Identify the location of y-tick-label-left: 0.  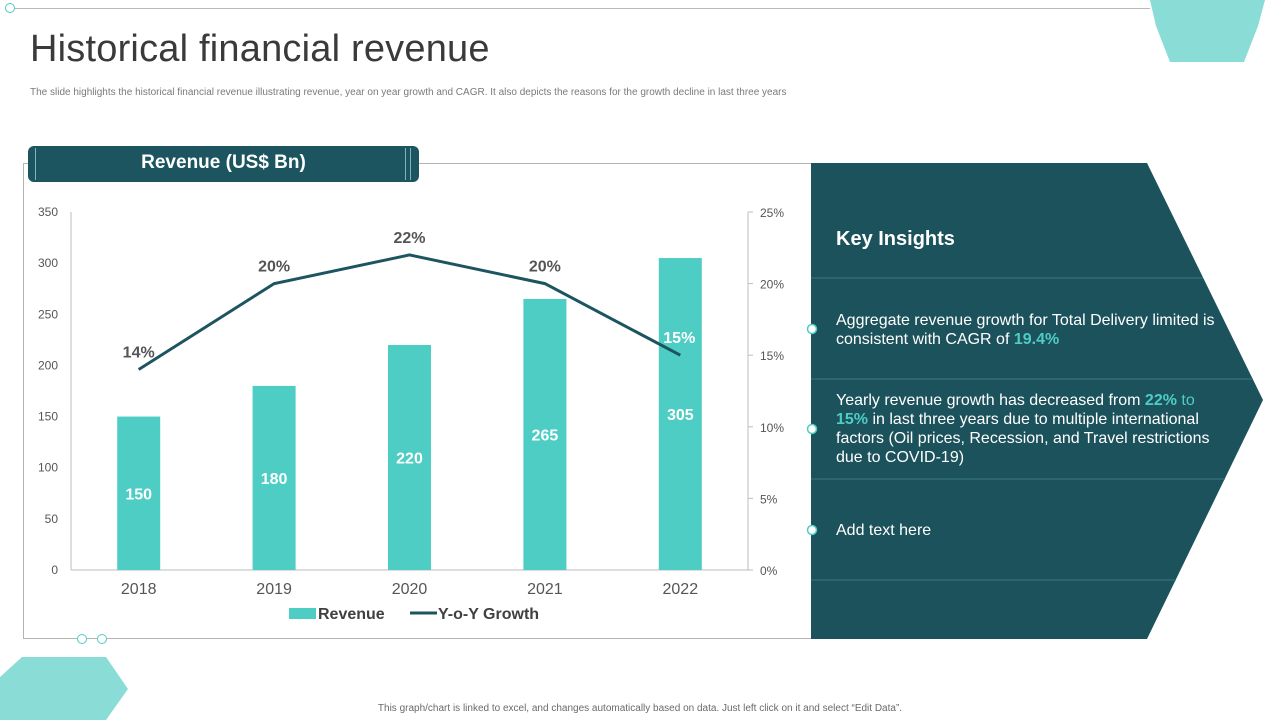
(54, 570).